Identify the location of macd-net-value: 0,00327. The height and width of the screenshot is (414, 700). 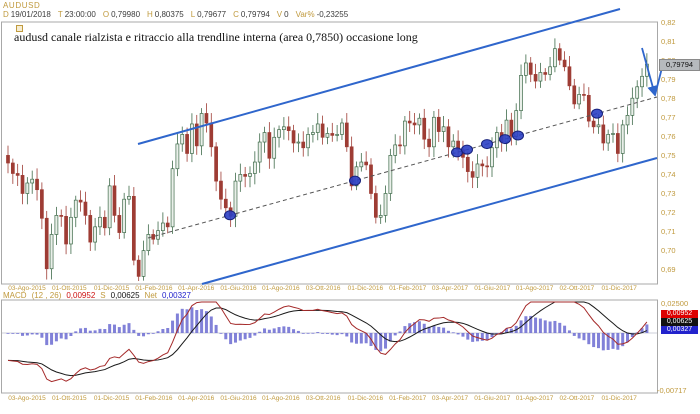
(176, 295).